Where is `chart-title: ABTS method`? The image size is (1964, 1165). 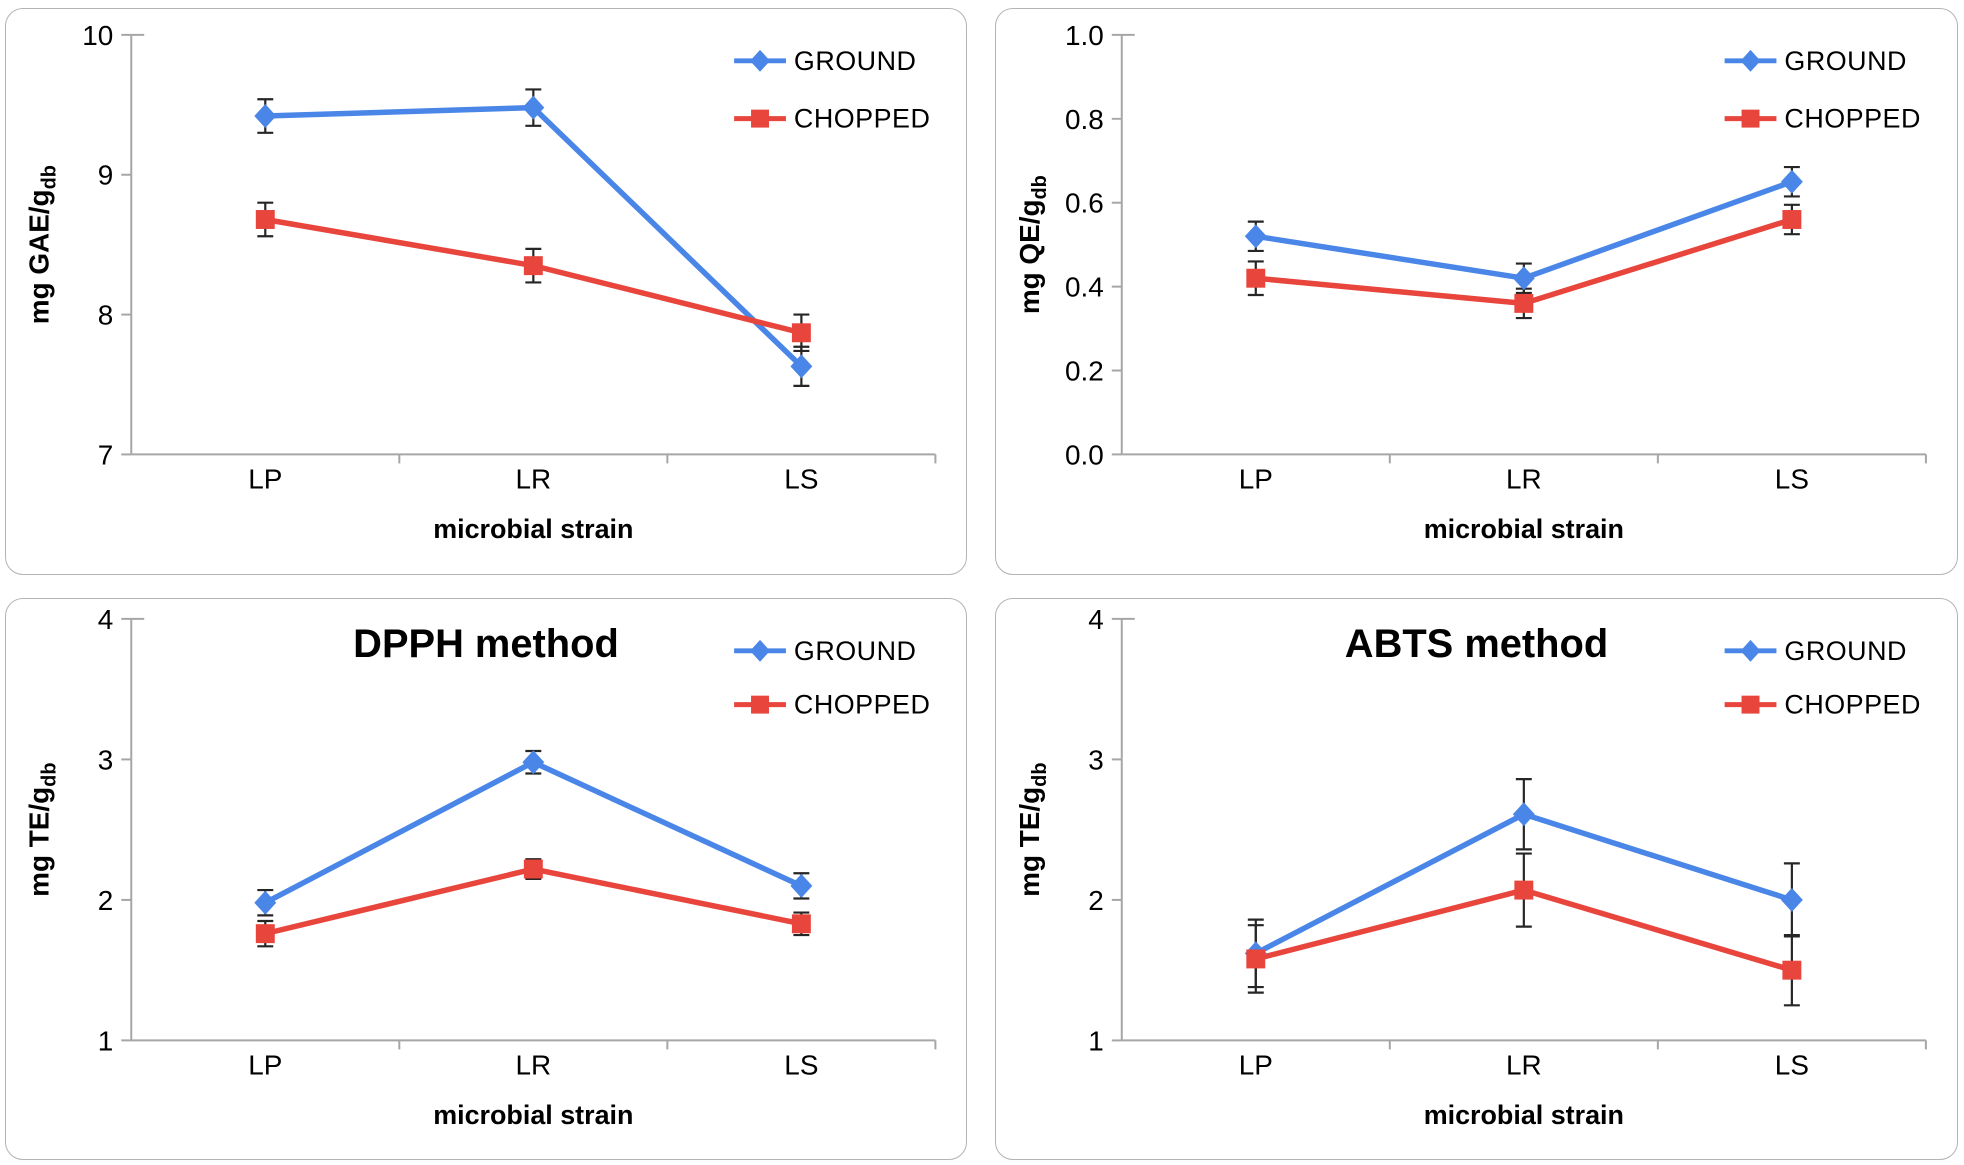 chart-title: ABTS method is located at coordinates (1476, 644).